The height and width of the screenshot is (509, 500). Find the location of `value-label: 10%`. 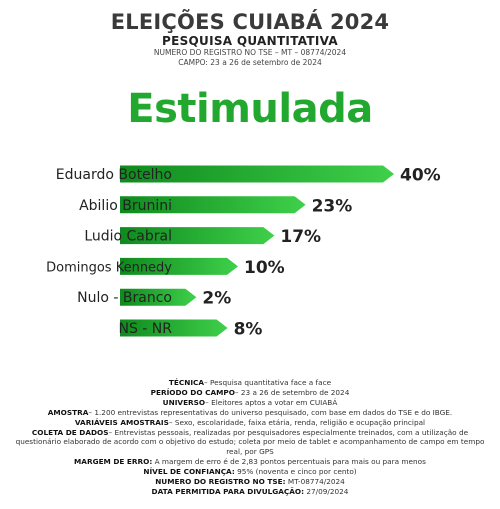

value-label: 10% is located at coordinates (264, 268).